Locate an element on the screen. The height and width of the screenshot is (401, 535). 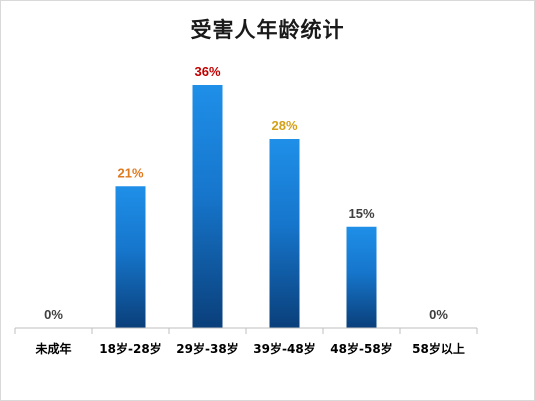
data-label: 21% is located at coordinates (130, 172).